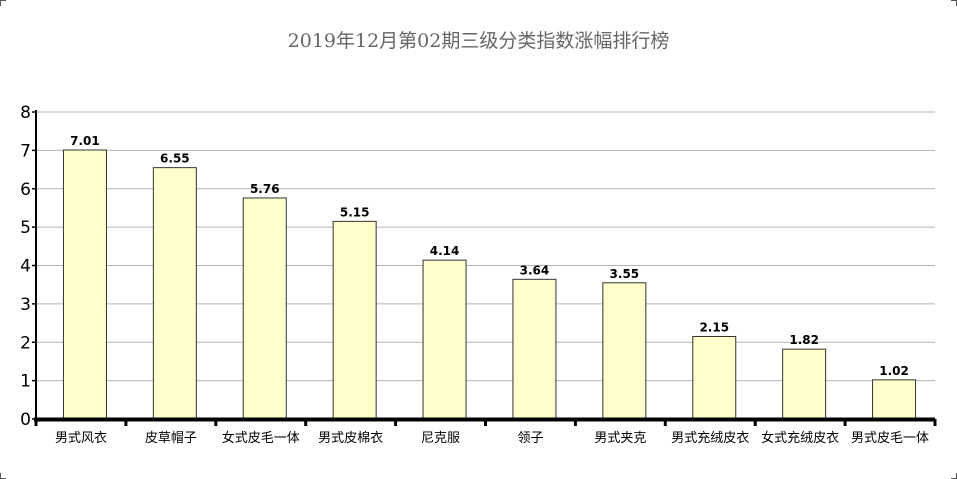  Describe the element at coordinates (625, 274) in the screenshot. I see `data-label: 3.55` at that location.